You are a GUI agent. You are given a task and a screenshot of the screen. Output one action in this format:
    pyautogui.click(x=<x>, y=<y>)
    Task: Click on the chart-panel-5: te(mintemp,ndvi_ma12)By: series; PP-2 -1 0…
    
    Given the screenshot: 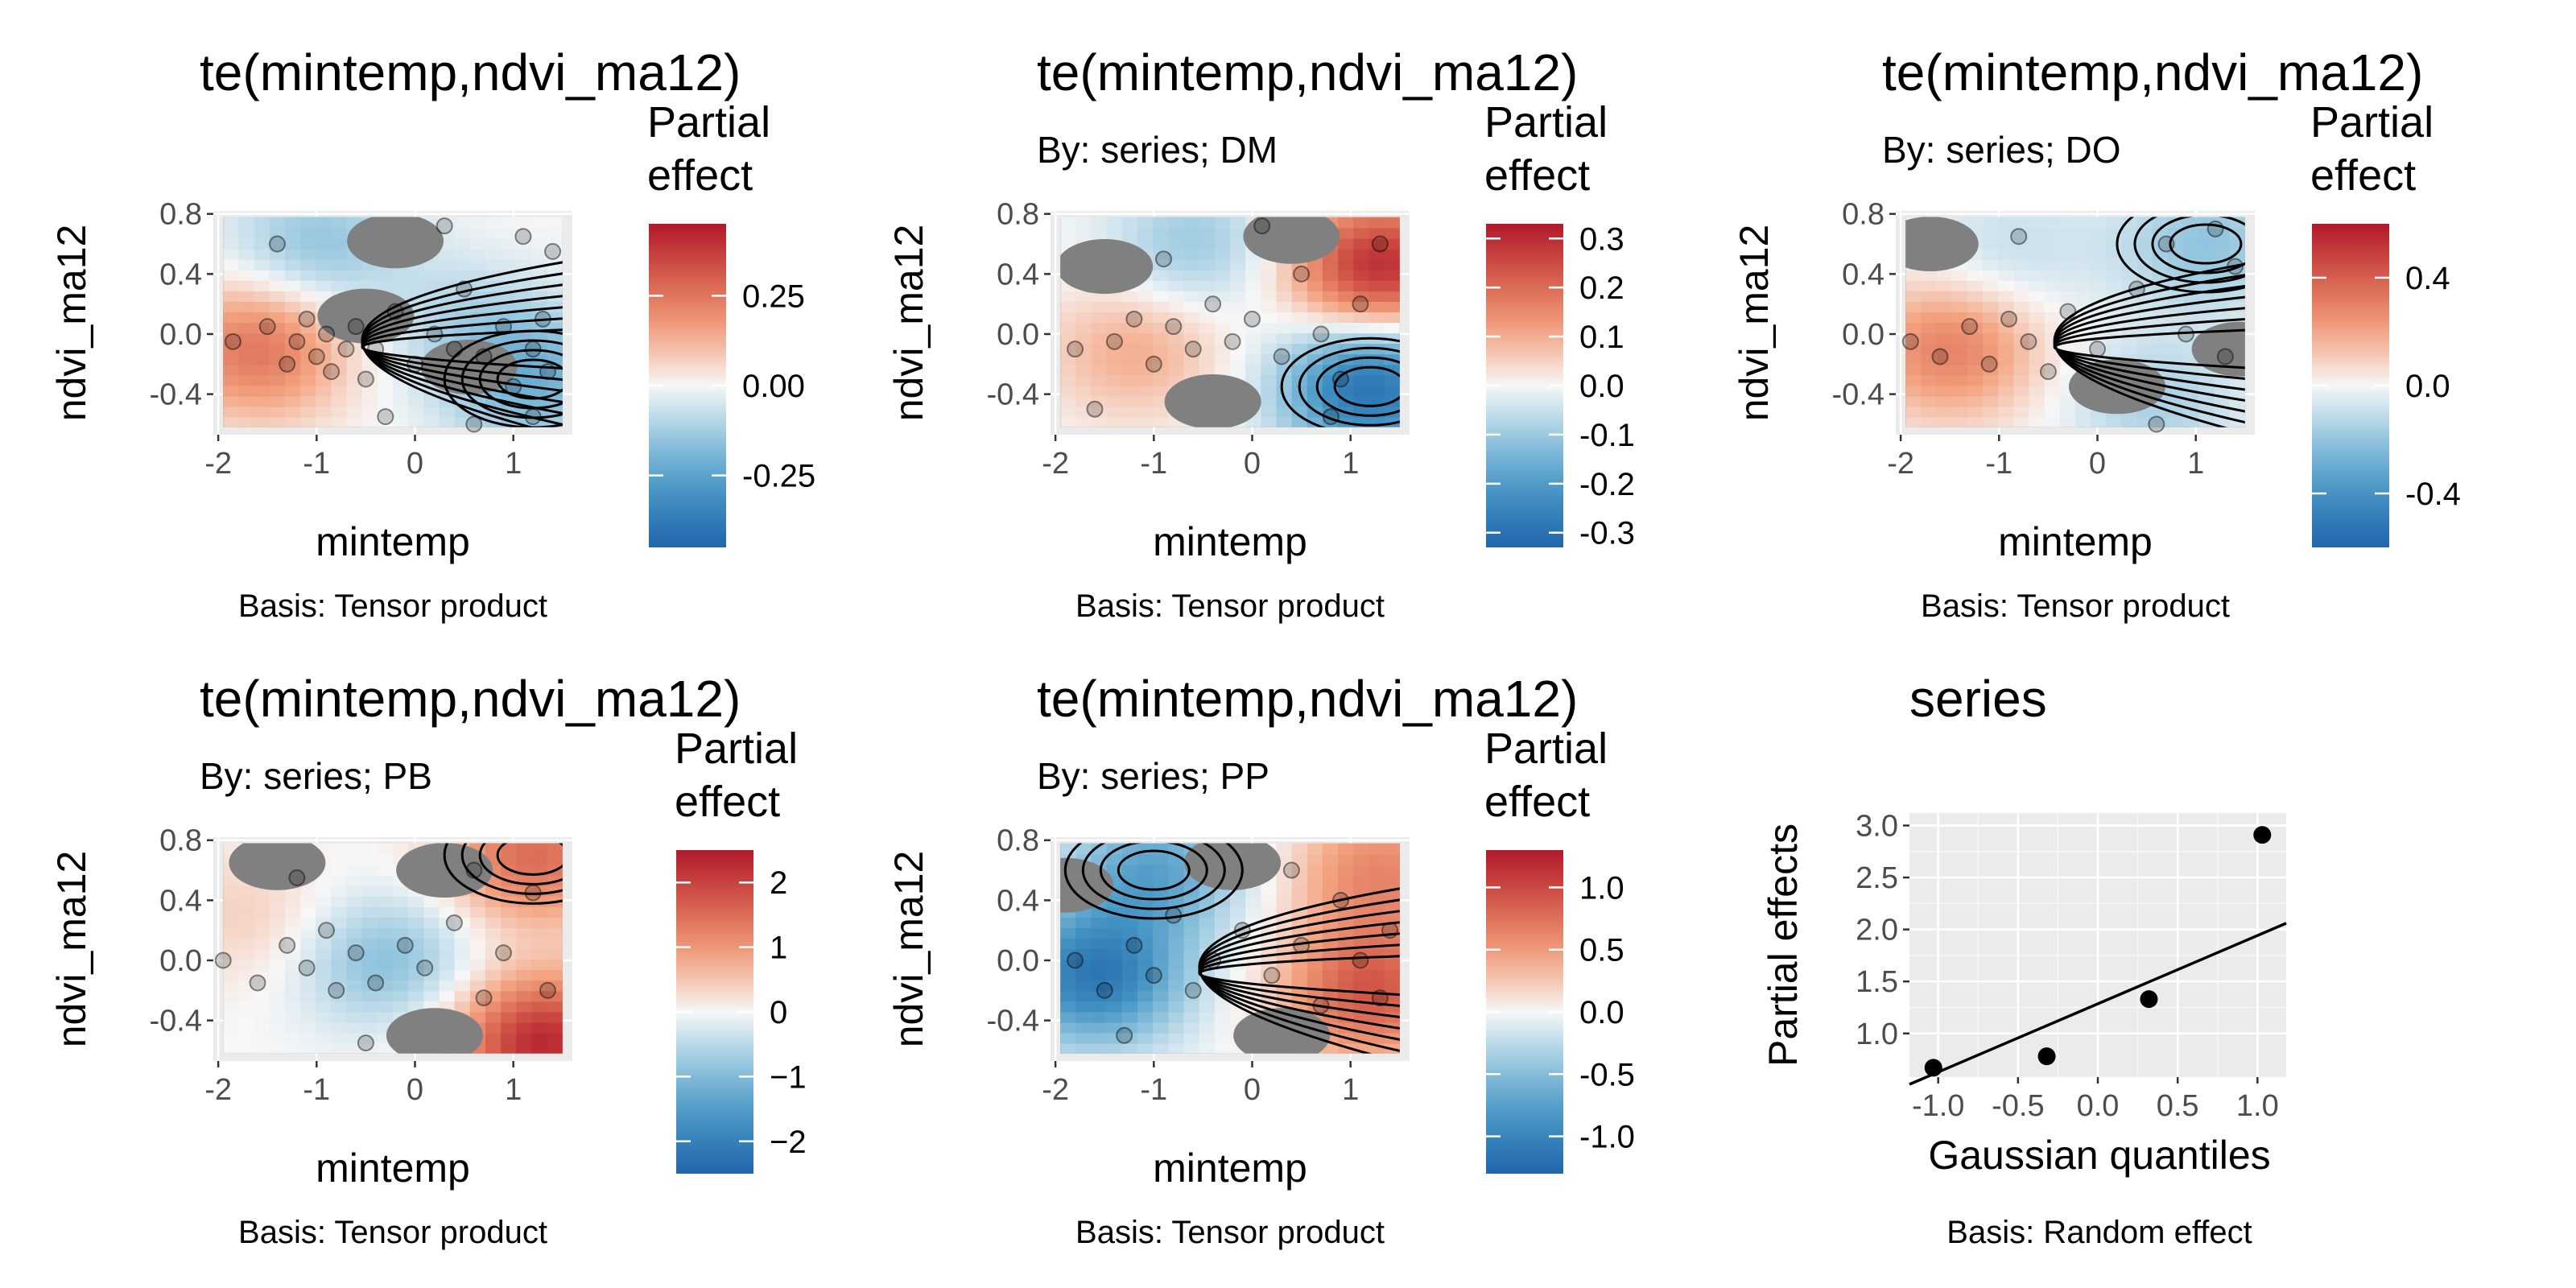 What is the action you would take?
    pyautogui.click(x=1260, y=960)
    